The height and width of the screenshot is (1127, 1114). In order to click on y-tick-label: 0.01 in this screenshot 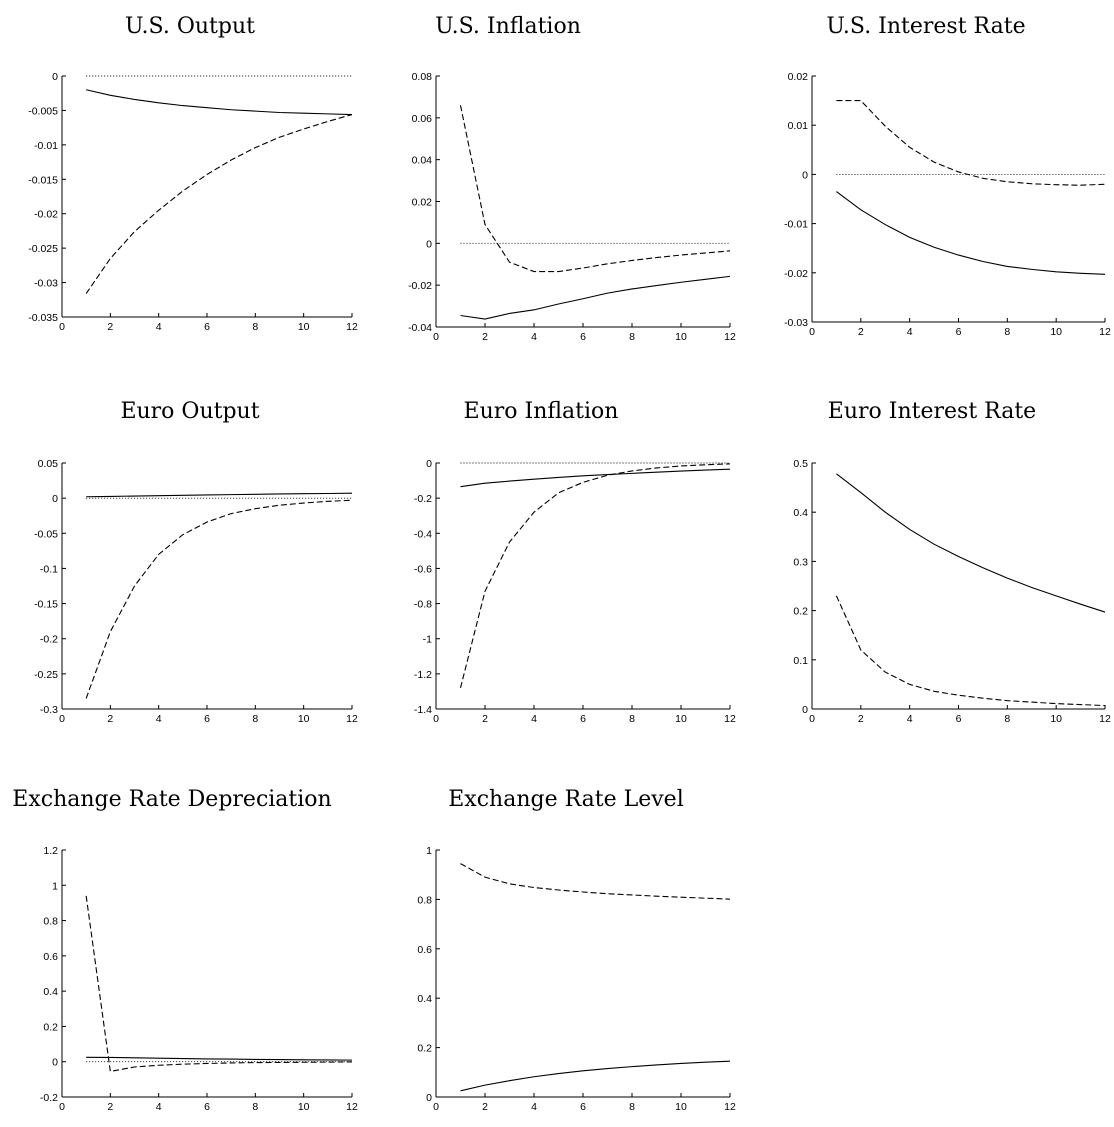, I will do `click(798, 126)`.